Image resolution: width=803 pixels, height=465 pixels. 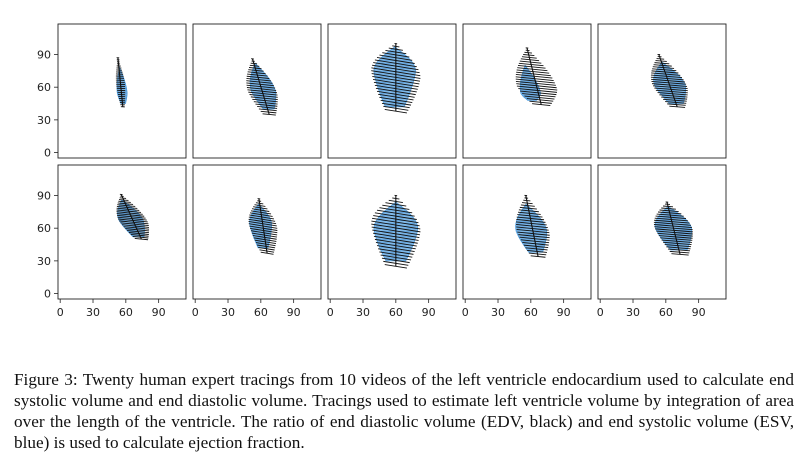 I want to click on y-tick-label: 60, so click(x=44, y=87).